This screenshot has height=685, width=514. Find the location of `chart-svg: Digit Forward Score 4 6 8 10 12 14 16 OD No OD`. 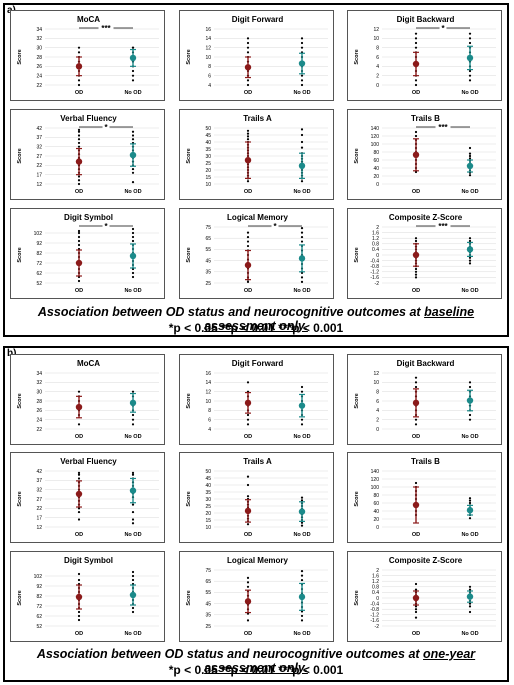

chart-svg: Digit Forward Score 4 6 8 10 12 14 16 OD No OD is located at coordinates (257, 55).